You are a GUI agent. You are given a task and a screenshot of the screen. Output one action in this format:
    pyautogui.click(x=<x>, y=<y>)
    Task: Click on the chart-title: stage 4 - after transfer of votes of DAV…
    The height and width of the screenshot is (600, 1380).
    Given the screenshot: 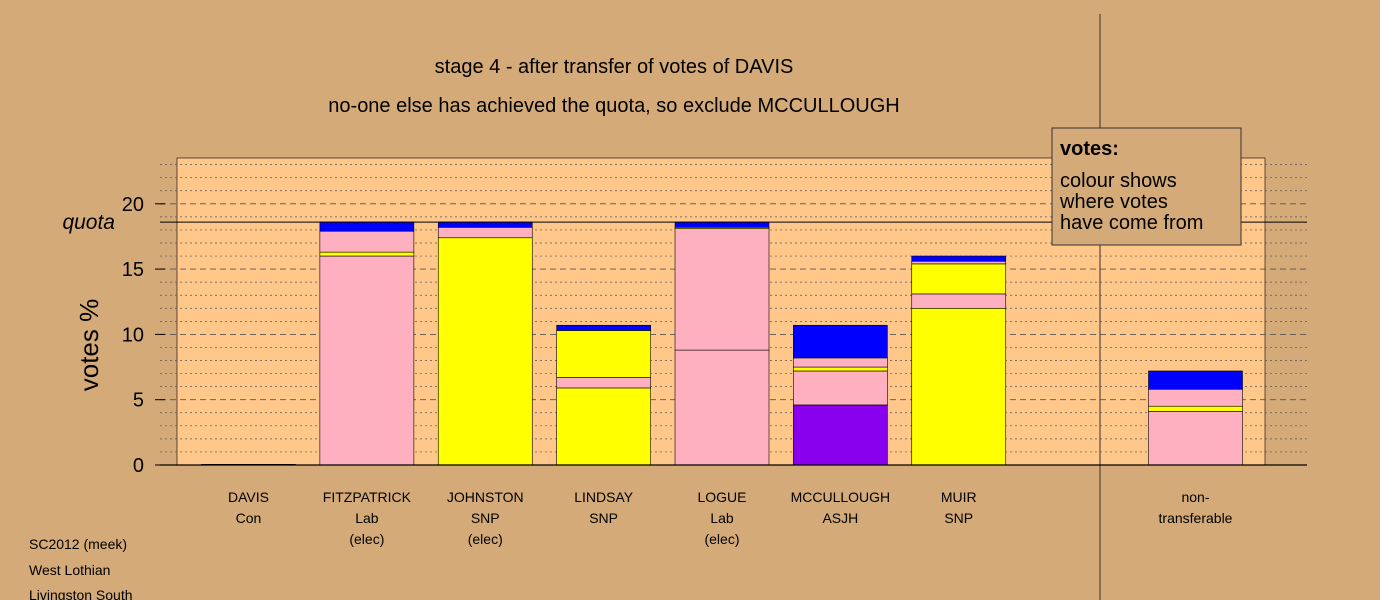 What is the action you would take?
    pyautogui.click(x=614, y=67)
    